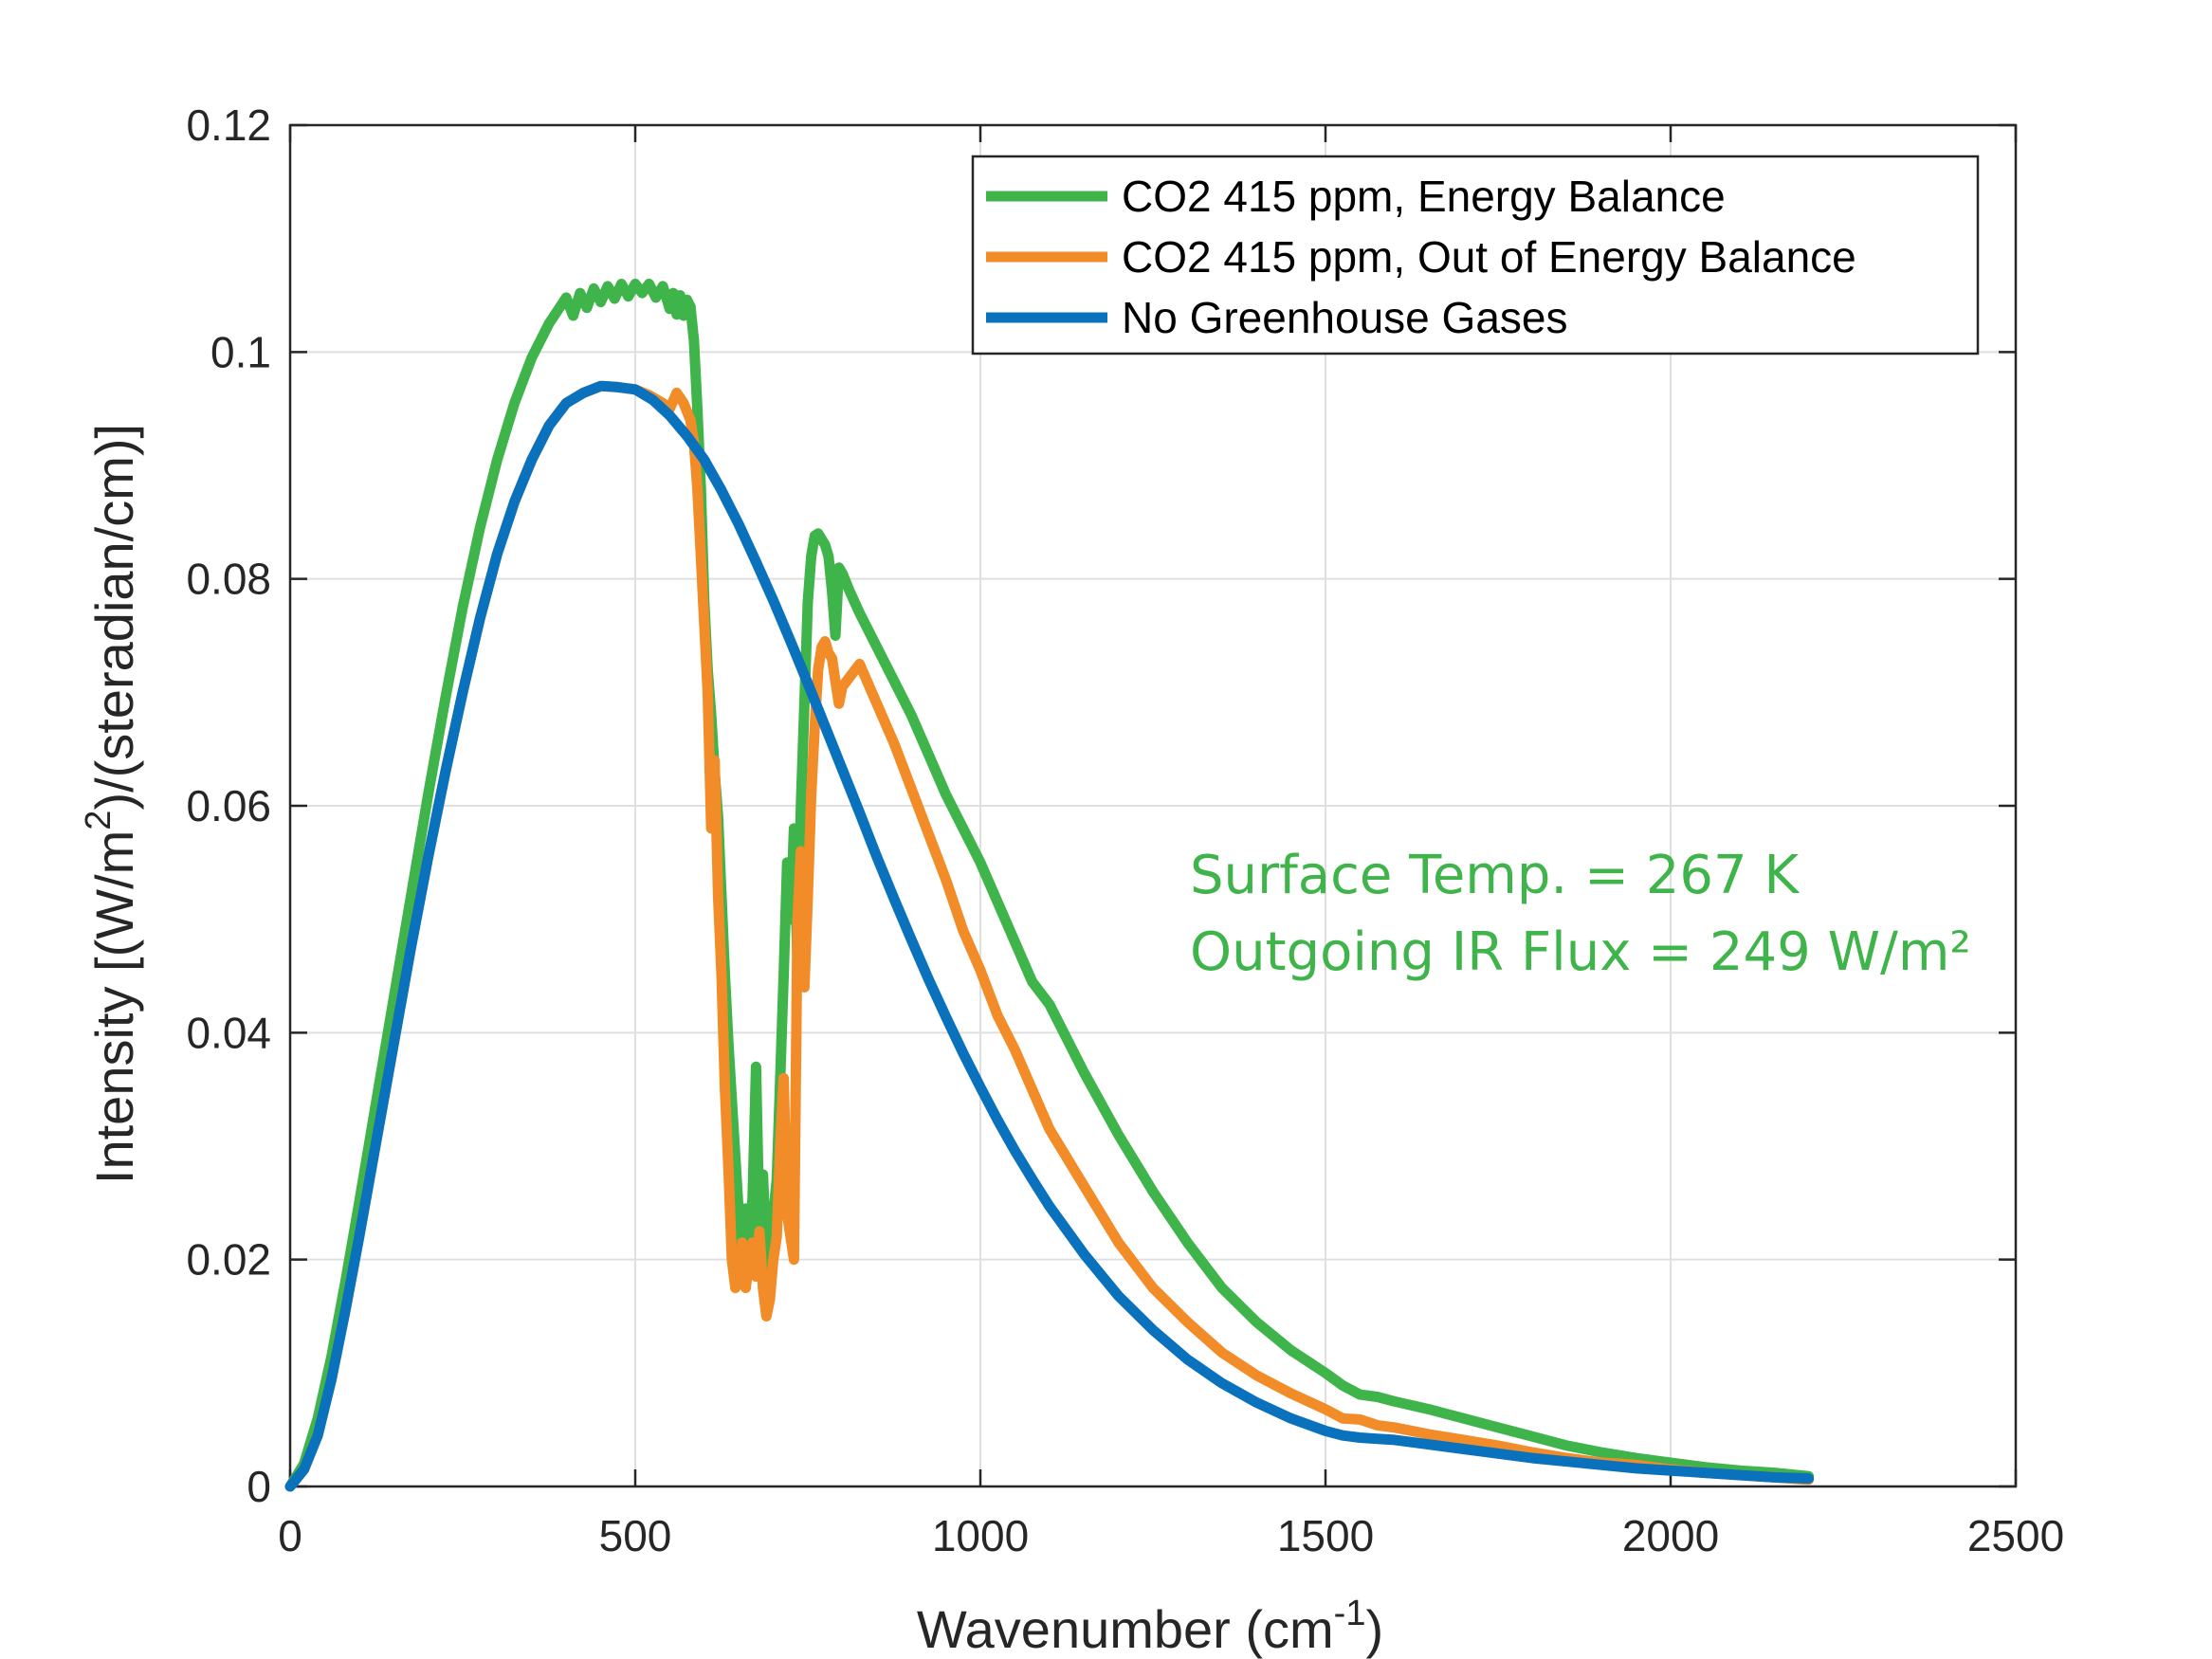  What do you see at coordinates (114, 617) in the screenshot?
I see `y-axis-label-end: )/(steradian/cm)]` at bounding box center [114, 617].